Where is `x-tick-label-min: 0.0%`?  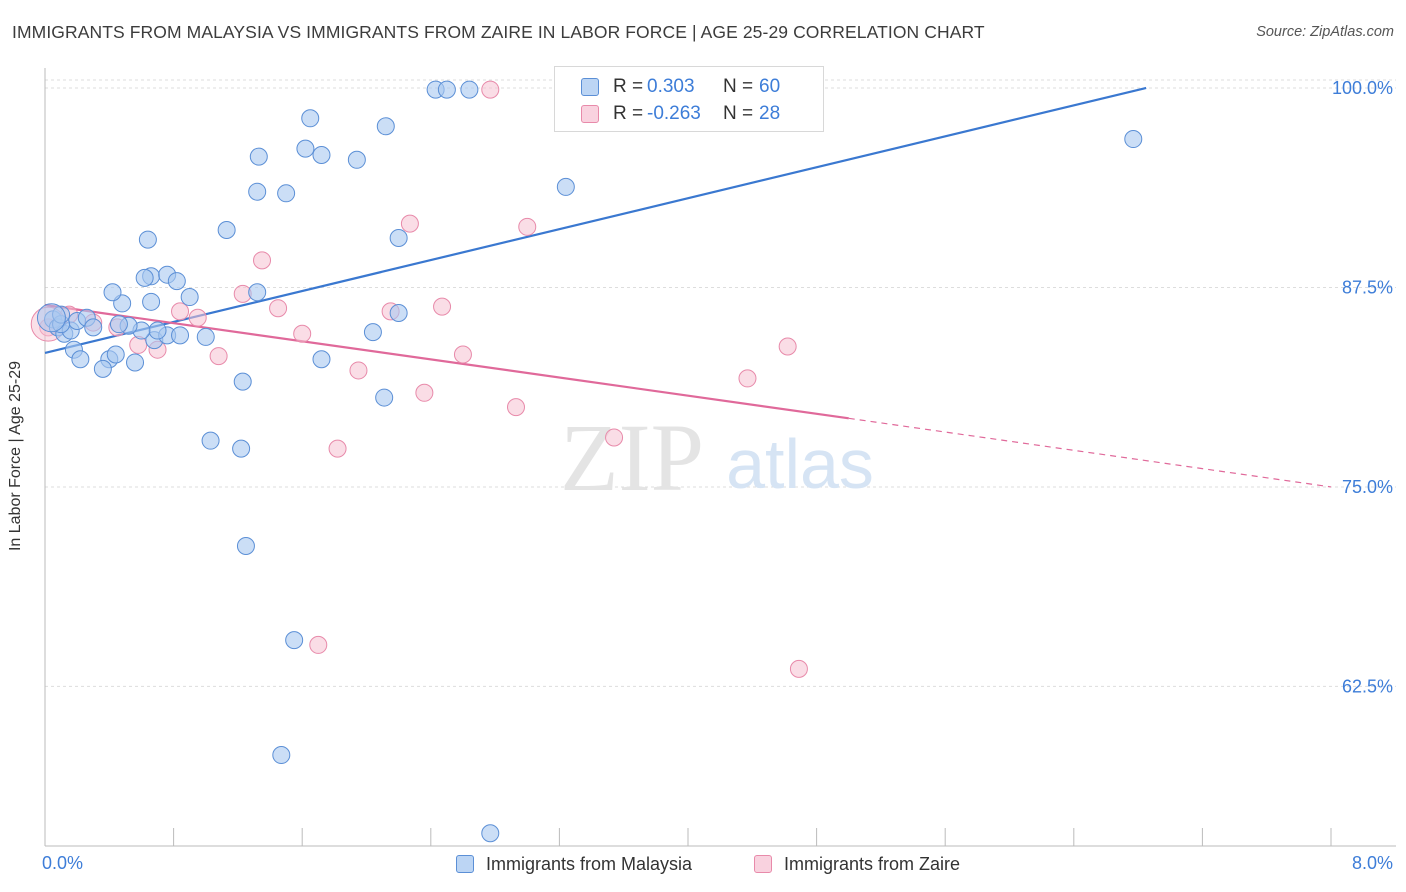
x-tick-label-min: 0.0% is located at coordinates (62, 863).